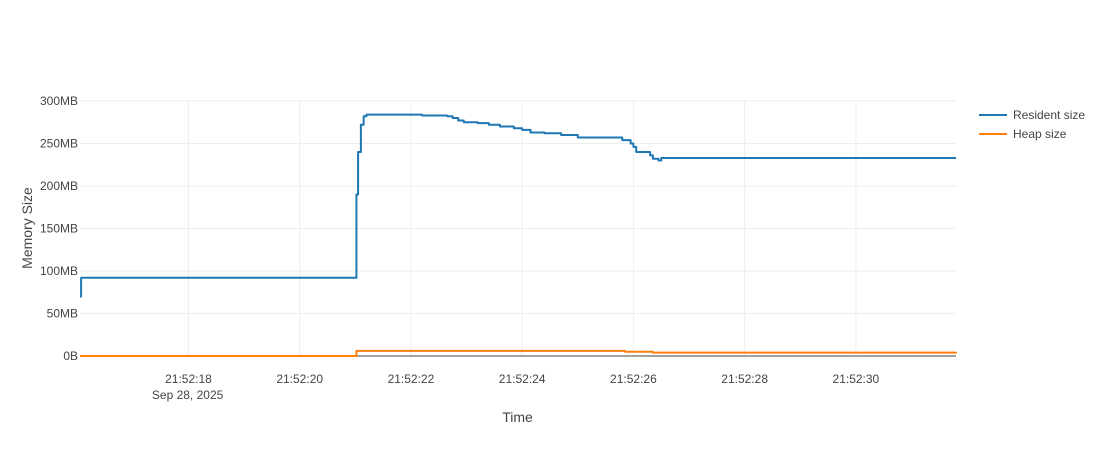  What do you see at coordinates (856, 379) in the screenshot?
I see `x-tick-label: 21:52:30` at bounding box center [856, 379].